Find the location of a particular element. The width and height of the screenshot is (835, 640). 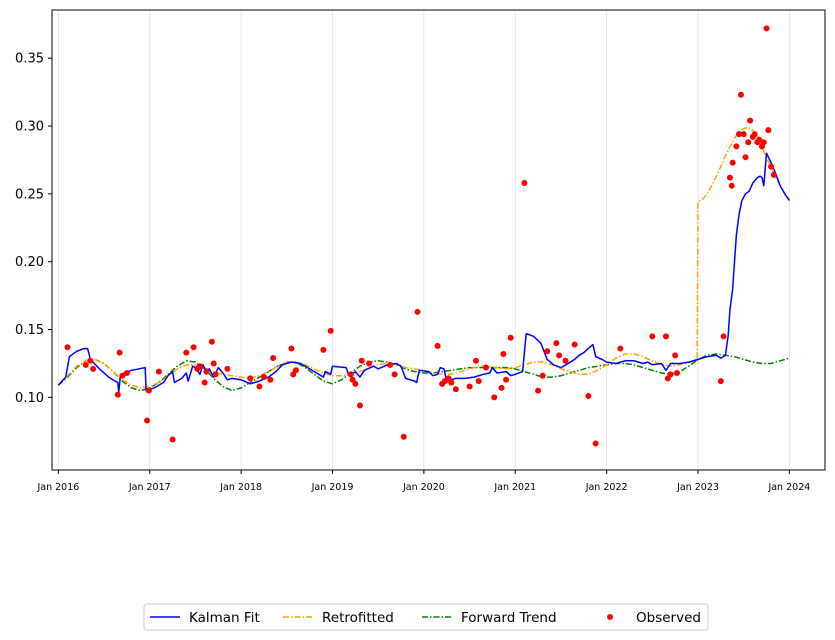

y-tick-label: 0.10 is located at coordinates (29, 398).